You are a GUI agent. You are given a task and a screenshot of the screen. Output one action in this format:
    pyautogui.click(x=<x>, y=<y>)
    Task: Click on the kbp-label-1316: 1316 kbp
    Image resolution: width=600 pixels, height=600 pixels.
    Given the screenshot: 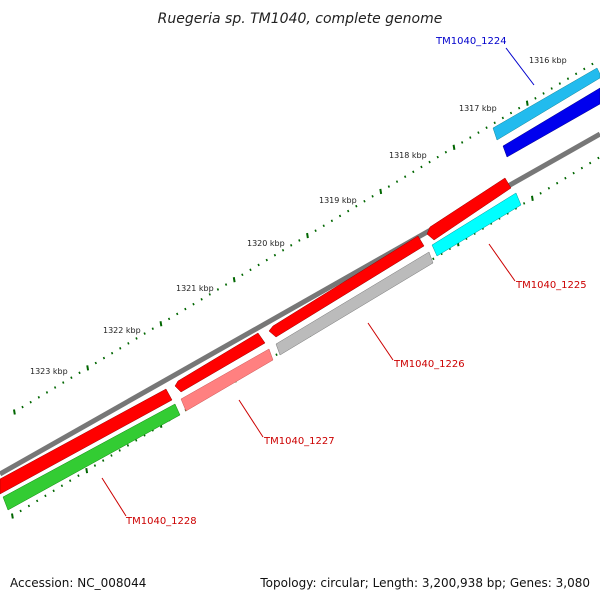 What is the action you would take?
    pyautogui.click(x=548, y=60)
    